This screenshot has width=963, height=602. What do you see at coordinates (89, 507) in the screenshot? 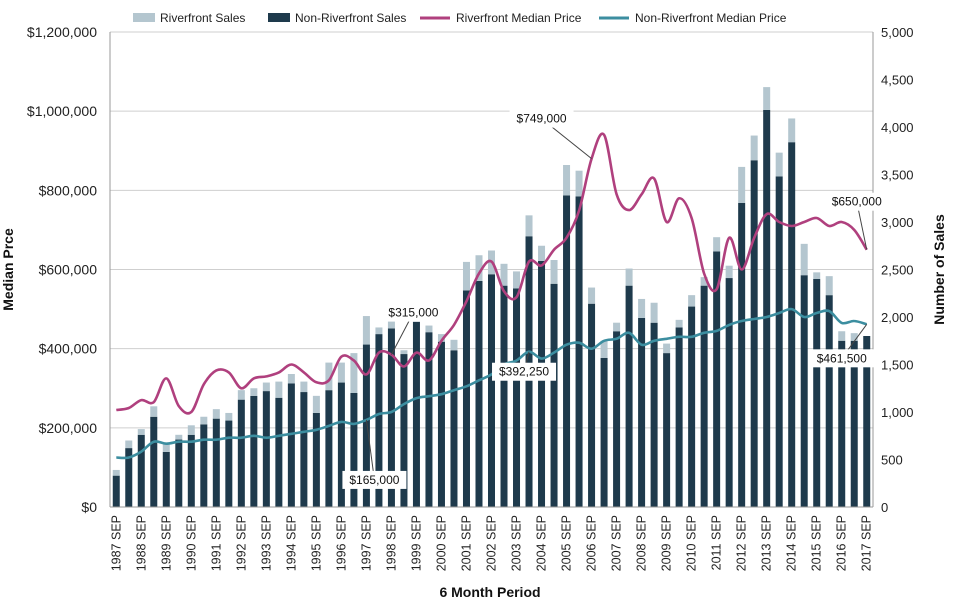
I see `y-left-tick-label: $0` at bounding box center [89, 507].